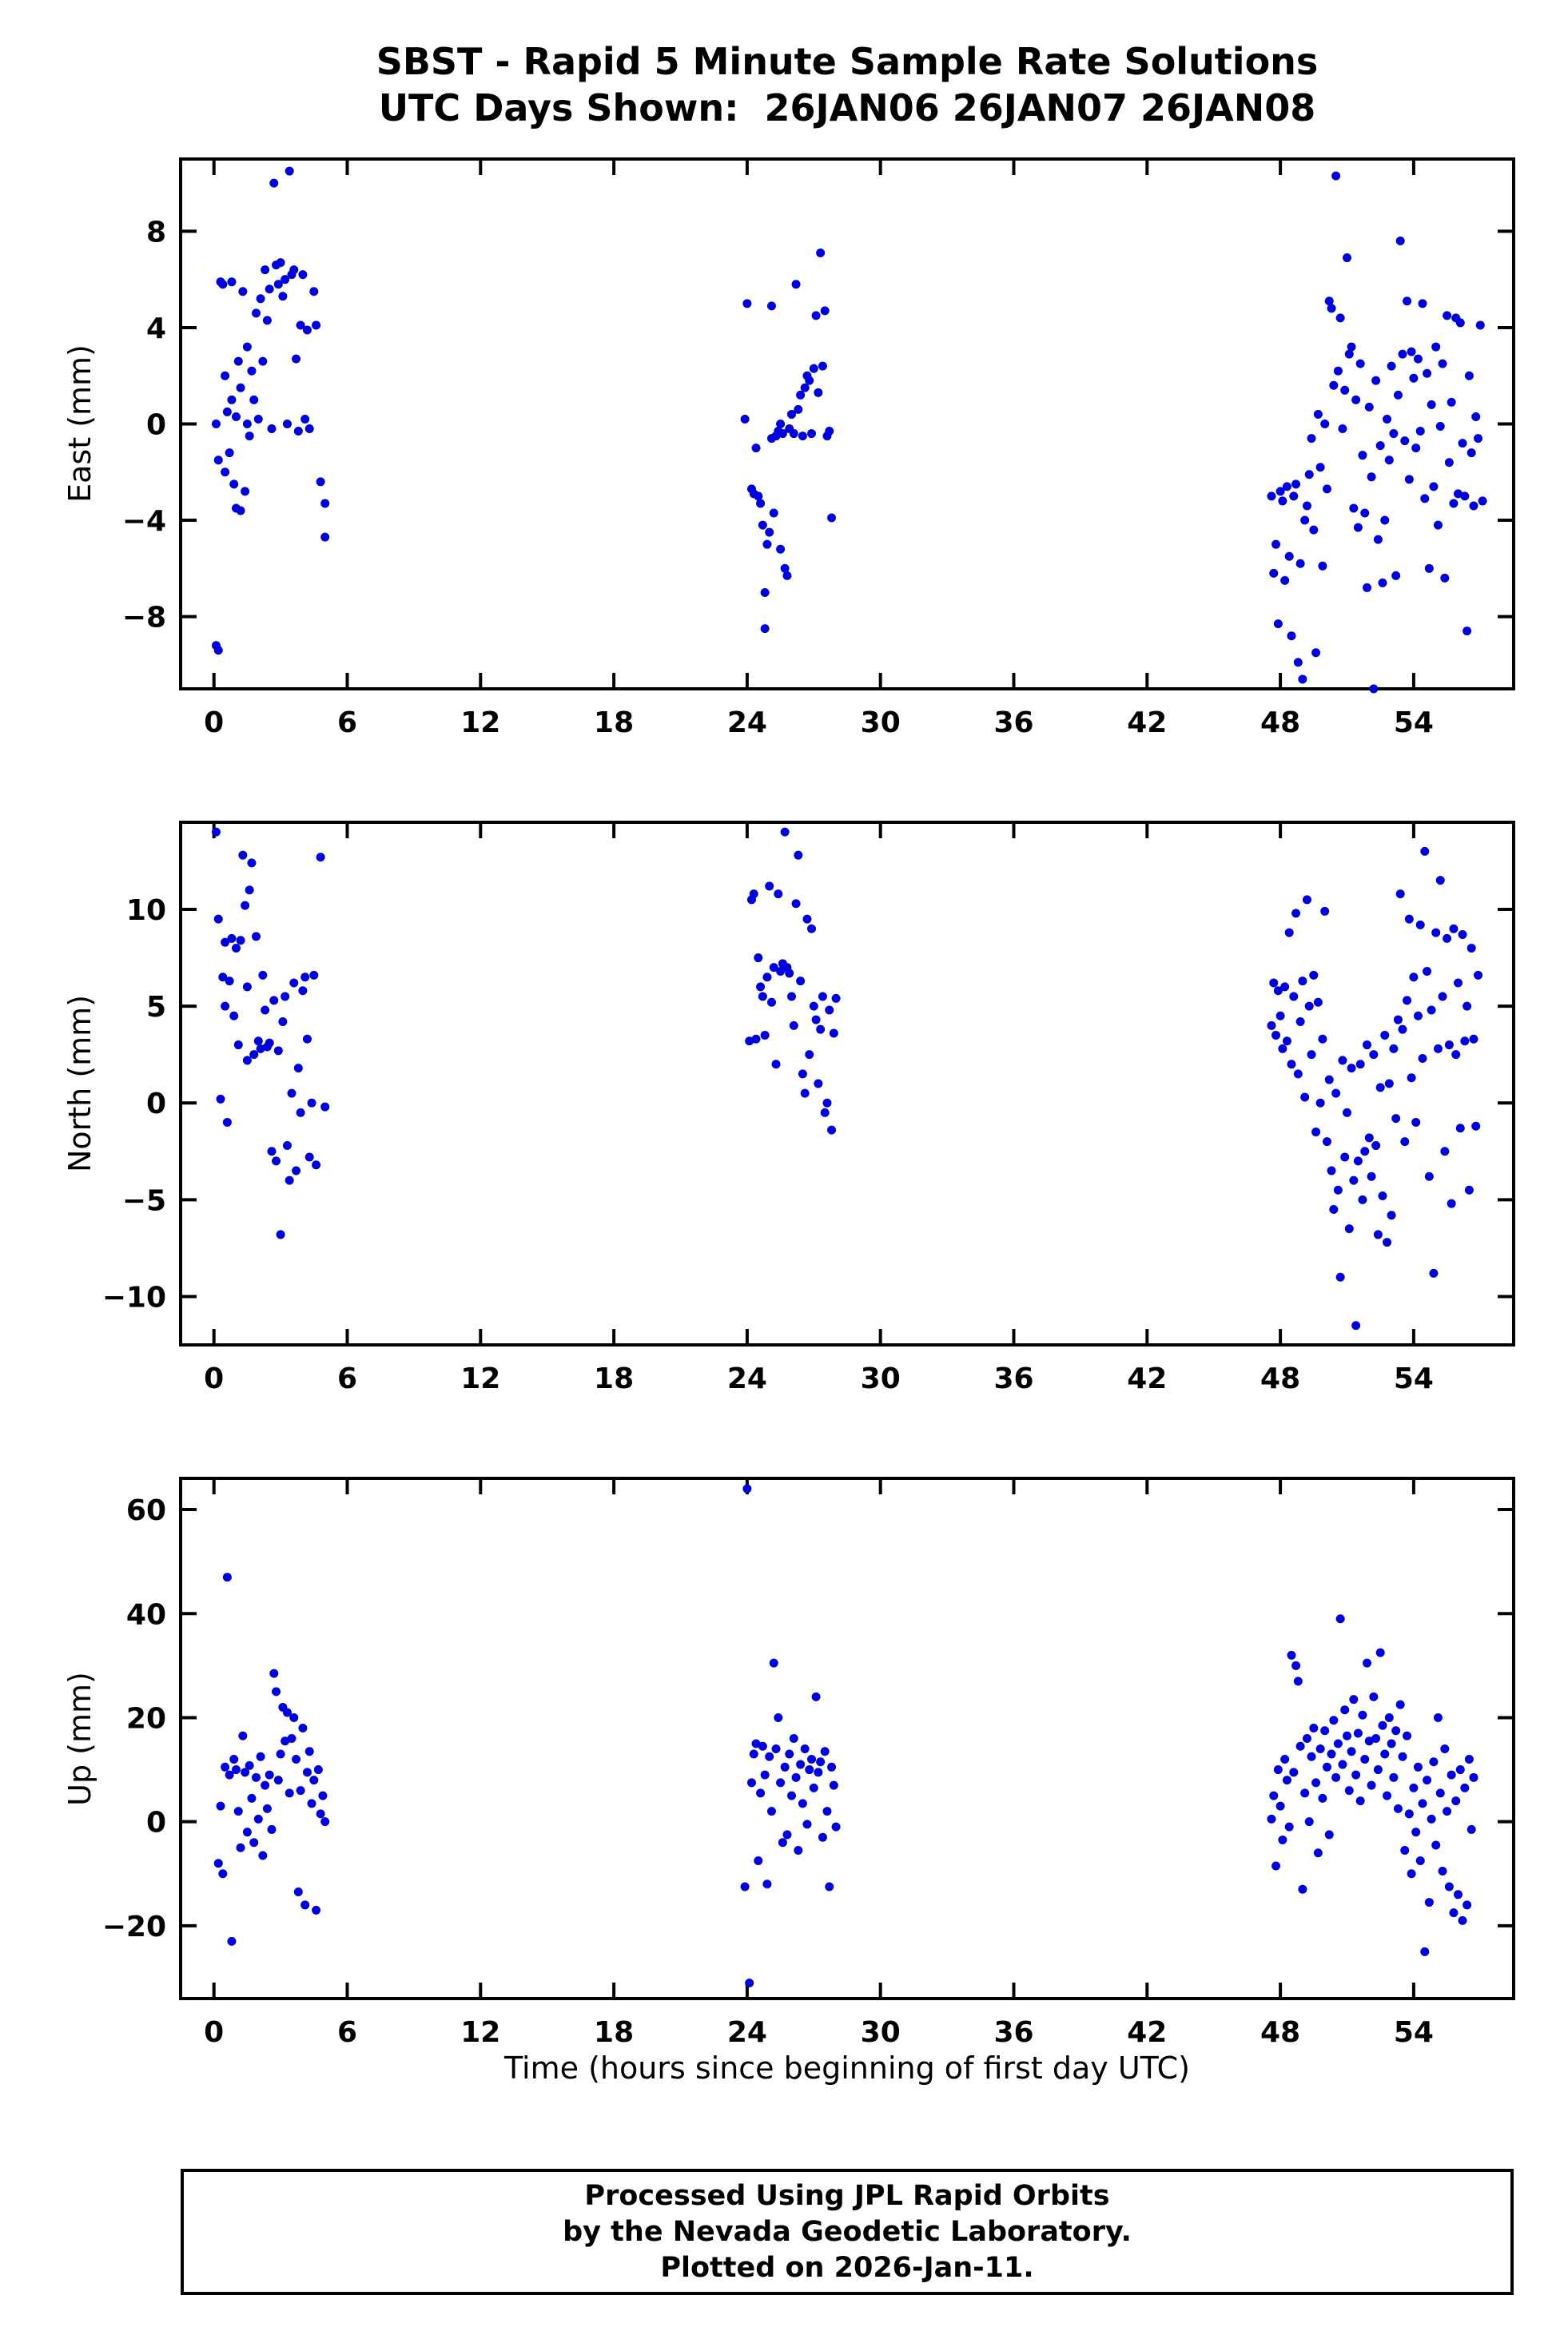  What do you see at coordinates (146, 910) in the screenshot?
I see `y-tick-label: 10` at bounding box center [146, 910].